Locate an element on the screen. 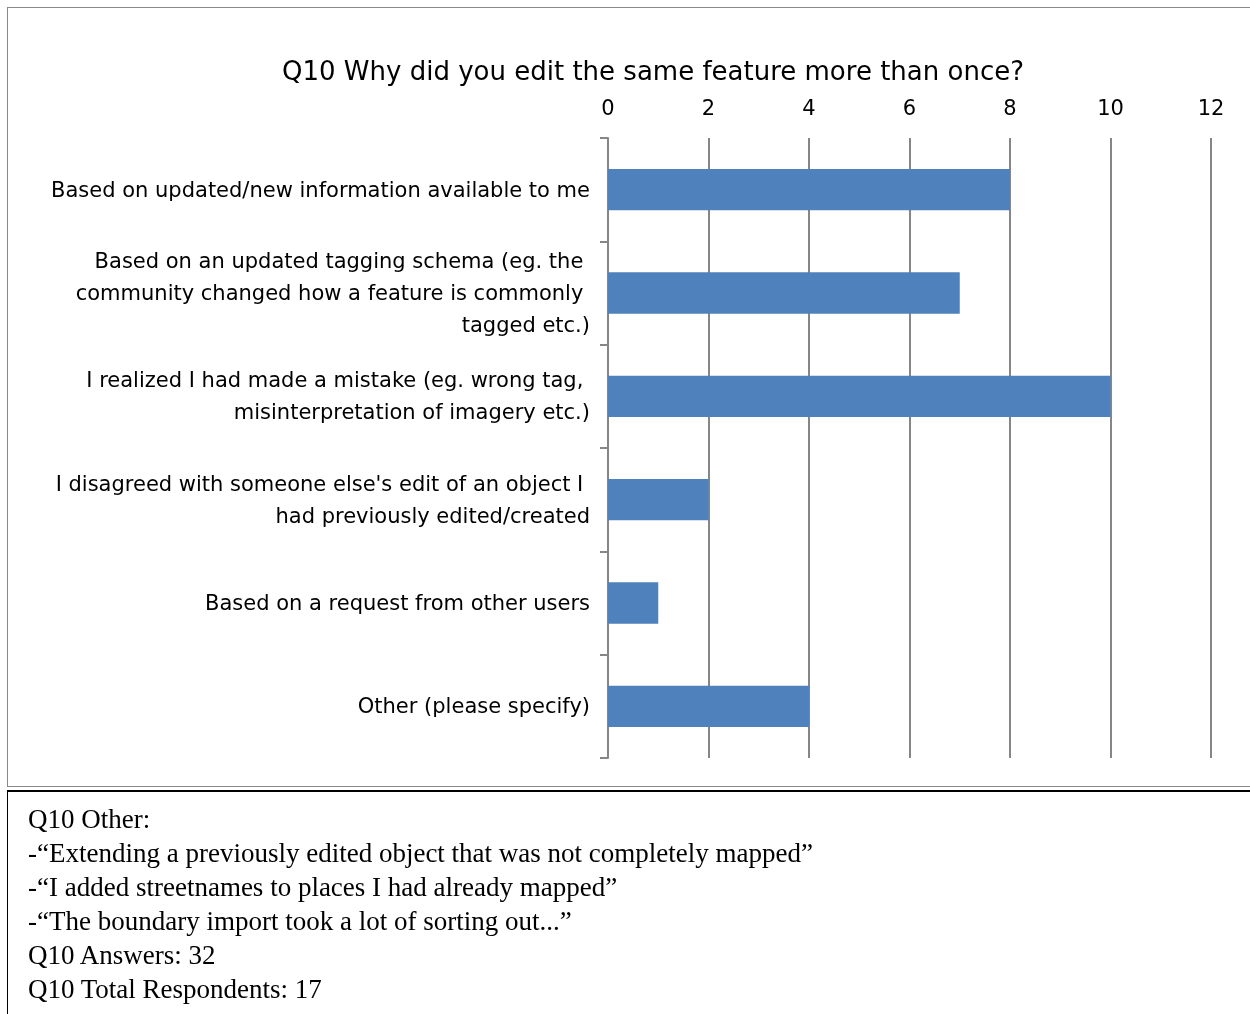 The height and width of the screenshot is (1014, 1250). y-tick-label: I disagreed with someone else's edit of an object I had previously edited/created is located at coordinates (322, 499).